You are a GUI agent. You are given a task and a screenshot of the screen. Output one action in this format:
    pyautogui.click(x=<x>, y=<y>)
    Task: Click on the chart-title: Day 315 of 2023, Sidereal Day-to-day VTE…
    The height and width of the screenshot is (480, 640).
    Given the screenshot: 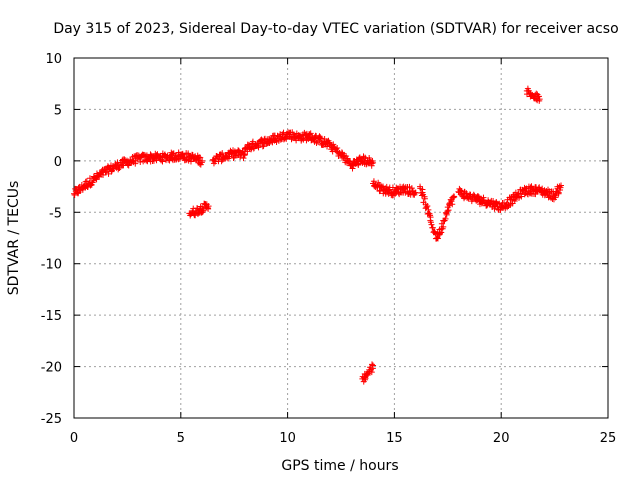 What is the action you would take?
    pyautogui.click(x=335, y=29)
    